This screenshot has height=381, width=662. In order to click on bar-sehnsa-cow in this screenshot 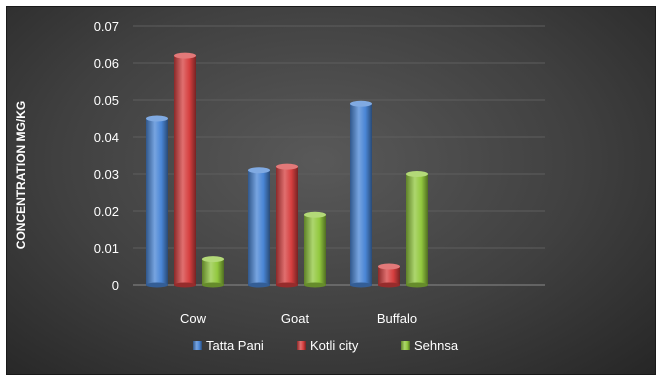, I will do `click(213, 272)`.